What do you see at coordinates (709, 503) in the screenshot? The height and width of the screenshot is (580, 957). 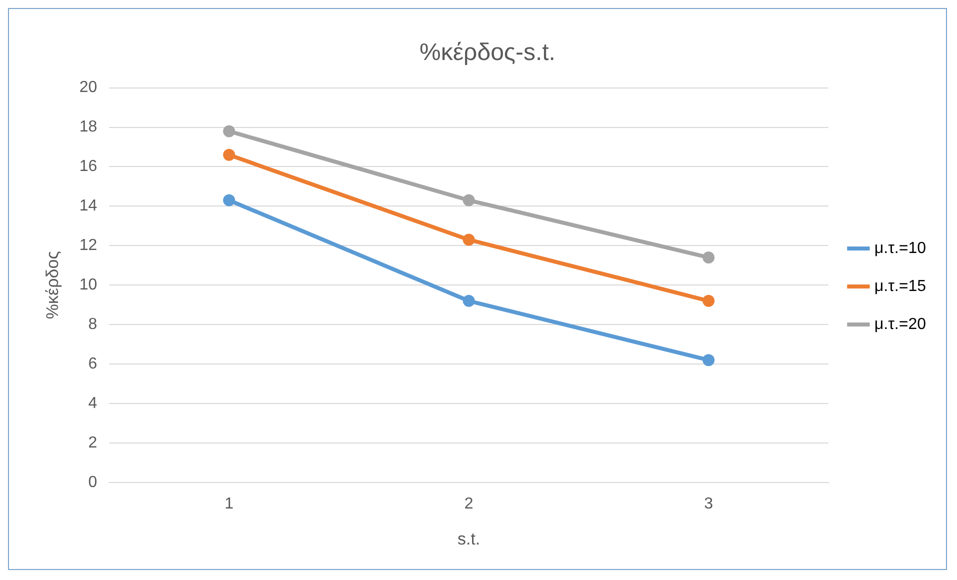 I see `x-tick-label: 3` at bounding box center [709, 503].